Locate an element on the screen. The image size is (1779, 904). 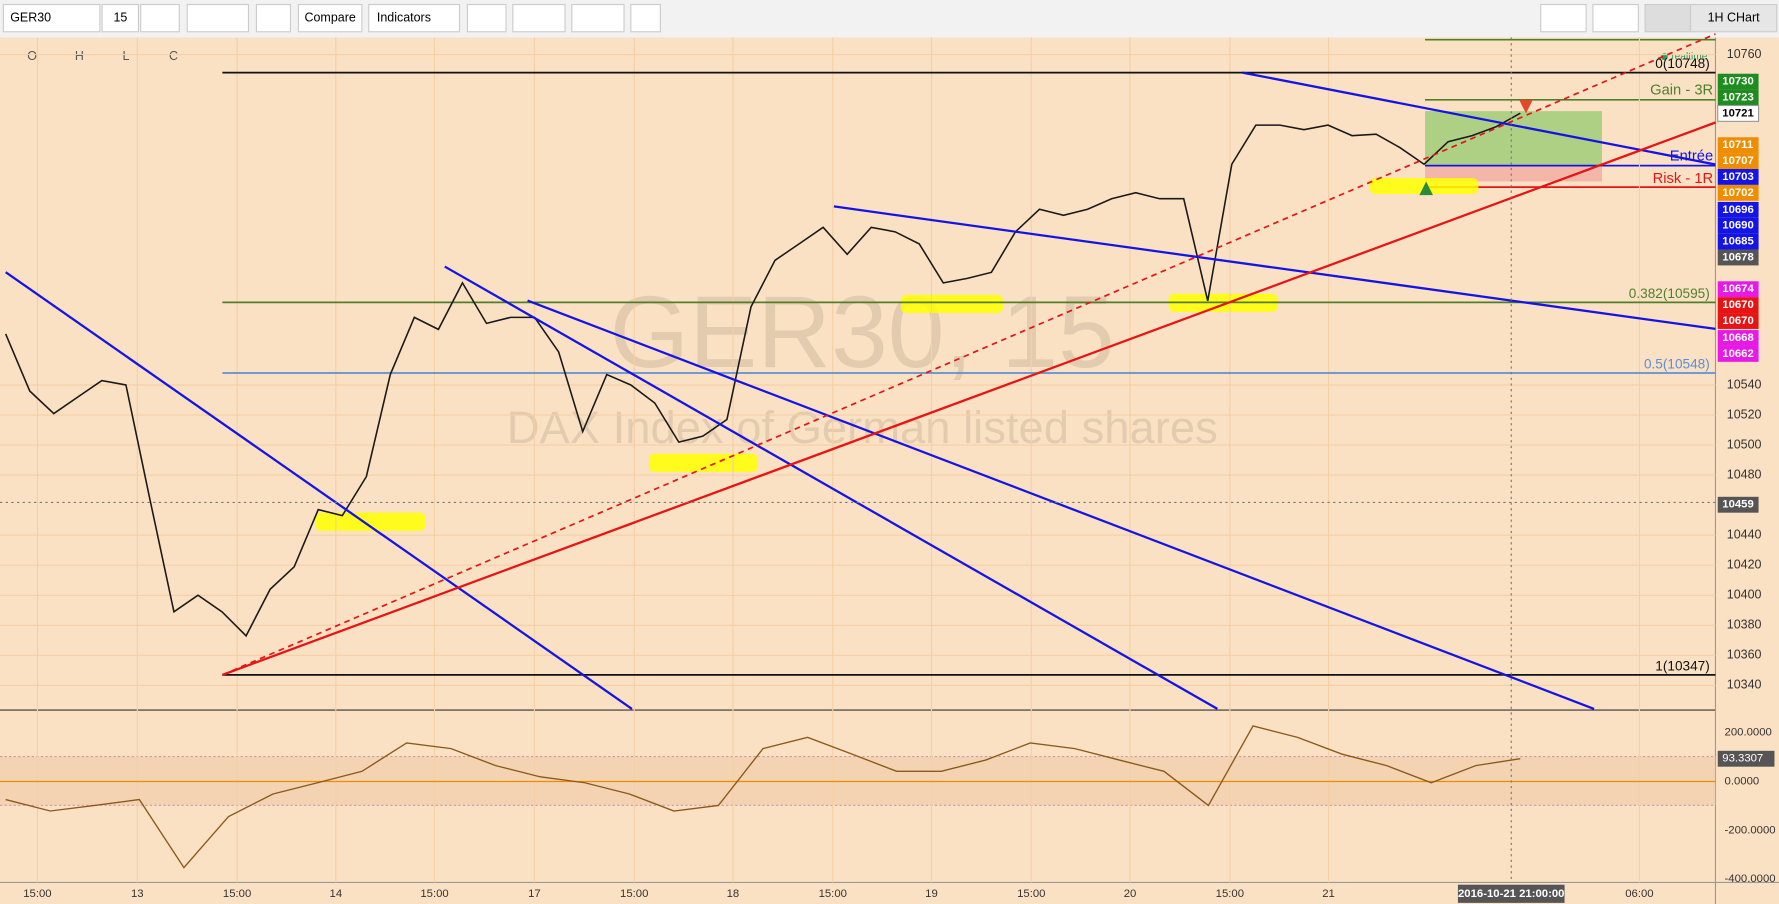
price-label: 10707 is located at coordinates (1738, 161).